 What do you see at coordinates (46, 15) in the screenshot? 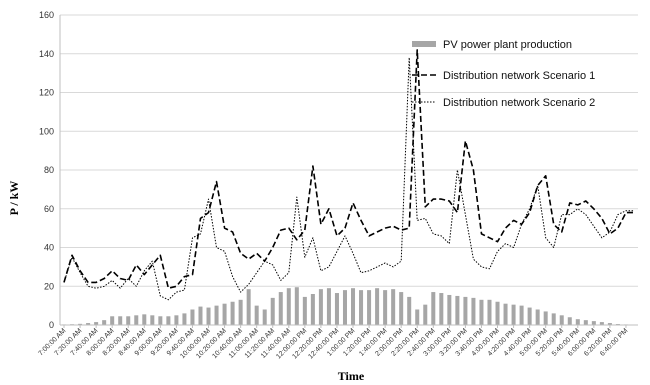
I see `y-tick-label: 160` at bounding box center [46, 15].